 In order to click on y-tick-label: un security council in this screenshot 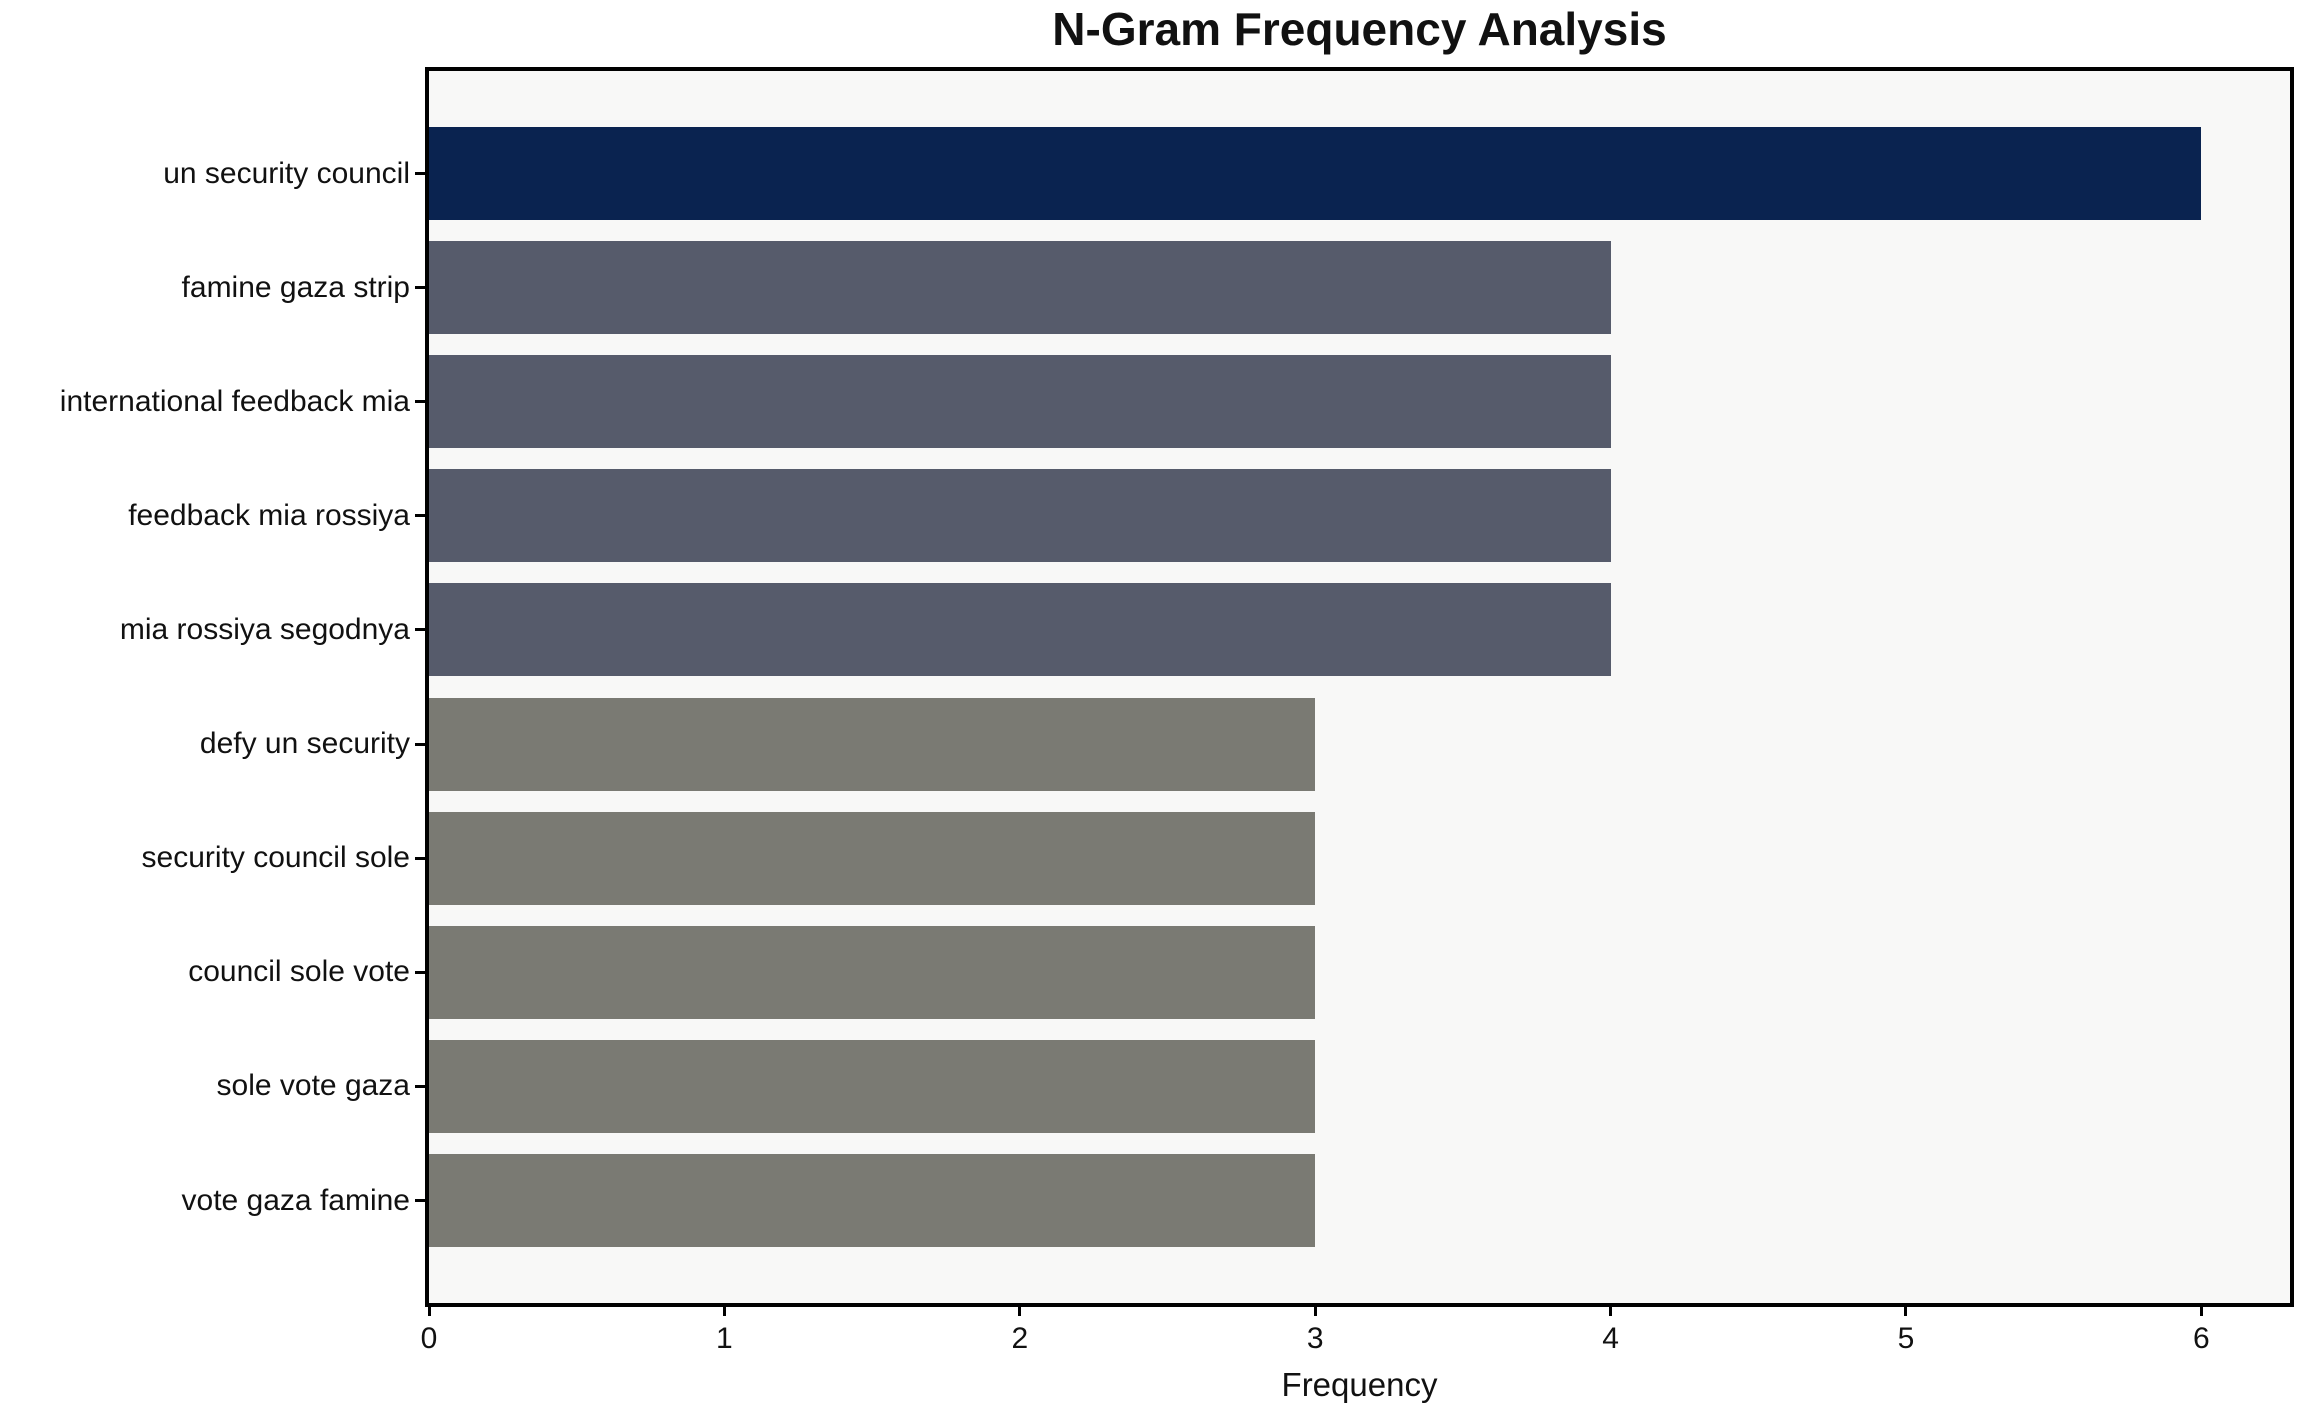, I will do `click(286, 173)`.